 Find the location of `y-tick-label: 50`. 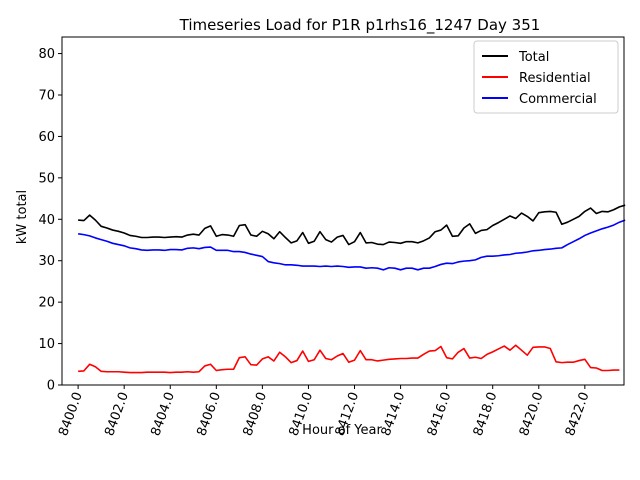

y-tick-label: 50 is located at coordinates (46, 178).